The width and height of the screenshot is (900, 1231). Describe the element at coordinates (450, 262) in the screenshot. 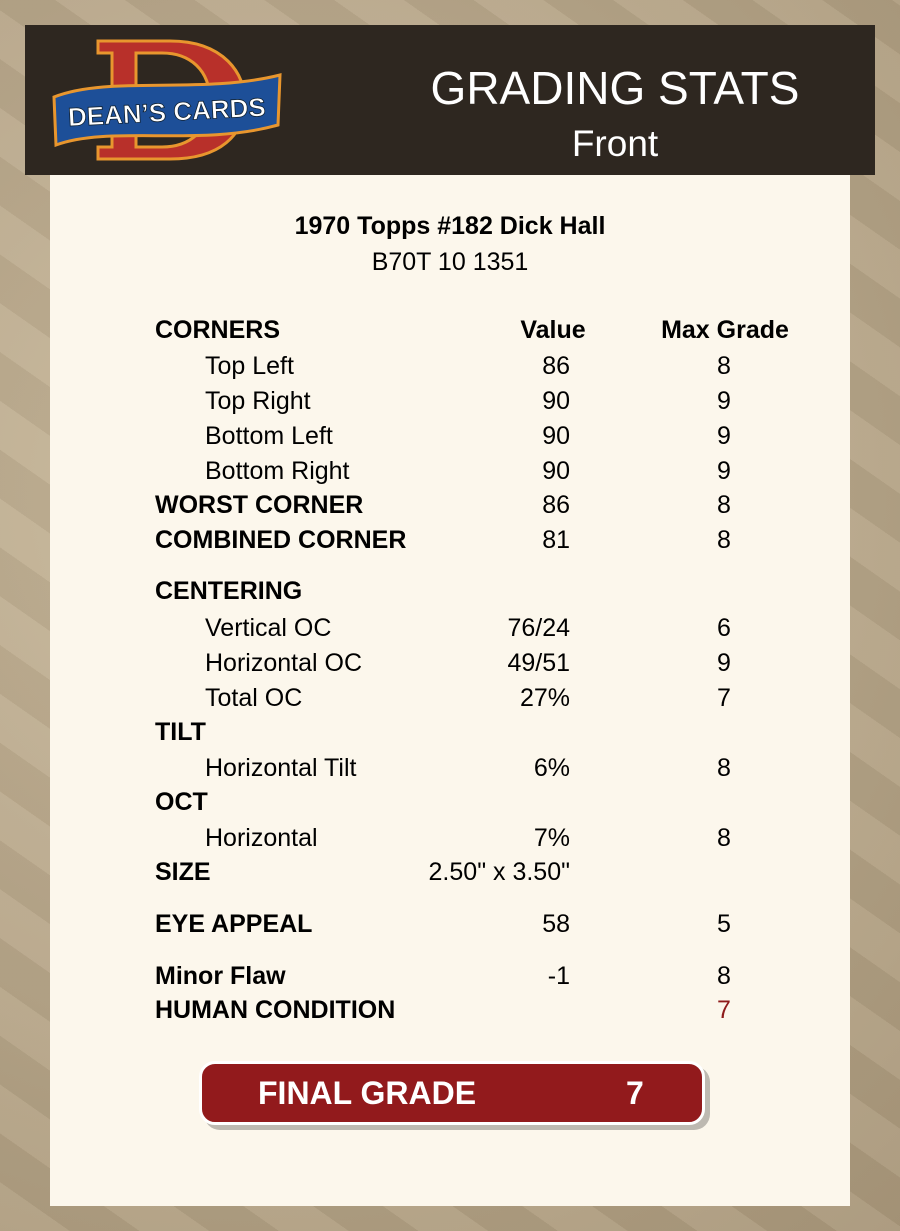

I see `cert-number: B70T 10 1351` at that location.